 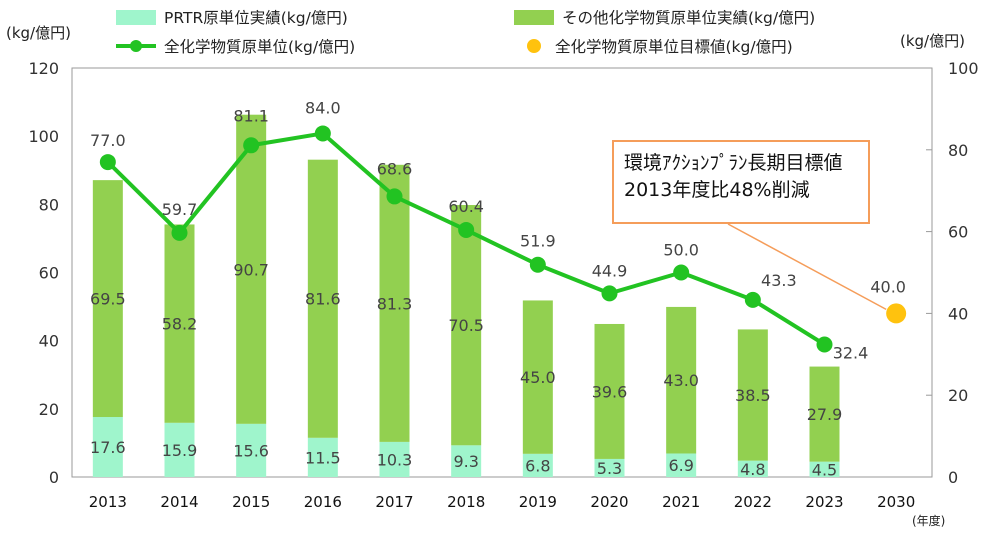 I want to click on label-total: 44.9, so click(x=610, y=270).